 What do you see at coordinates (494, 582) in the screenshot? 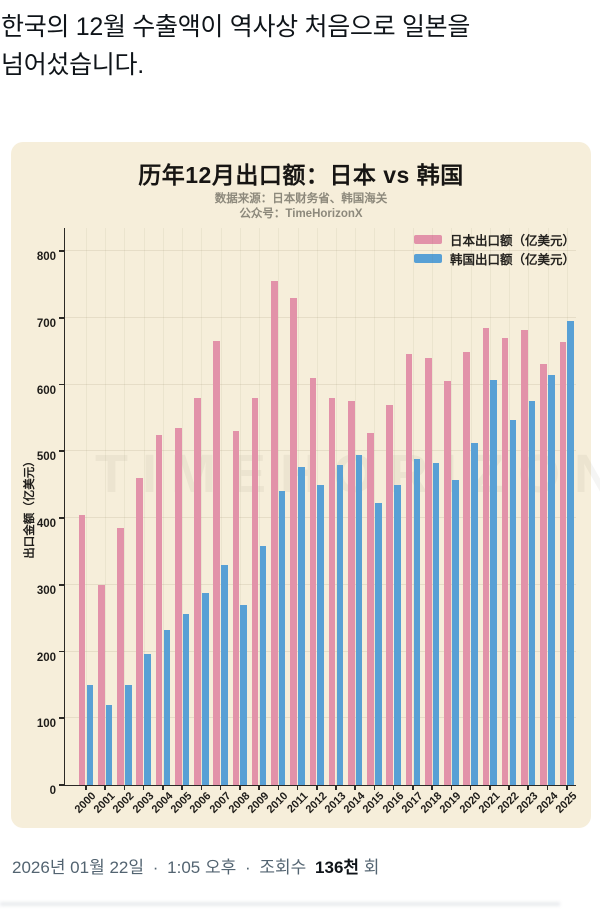
I see `bar-korea-2021` at bounding box center [494, 582].